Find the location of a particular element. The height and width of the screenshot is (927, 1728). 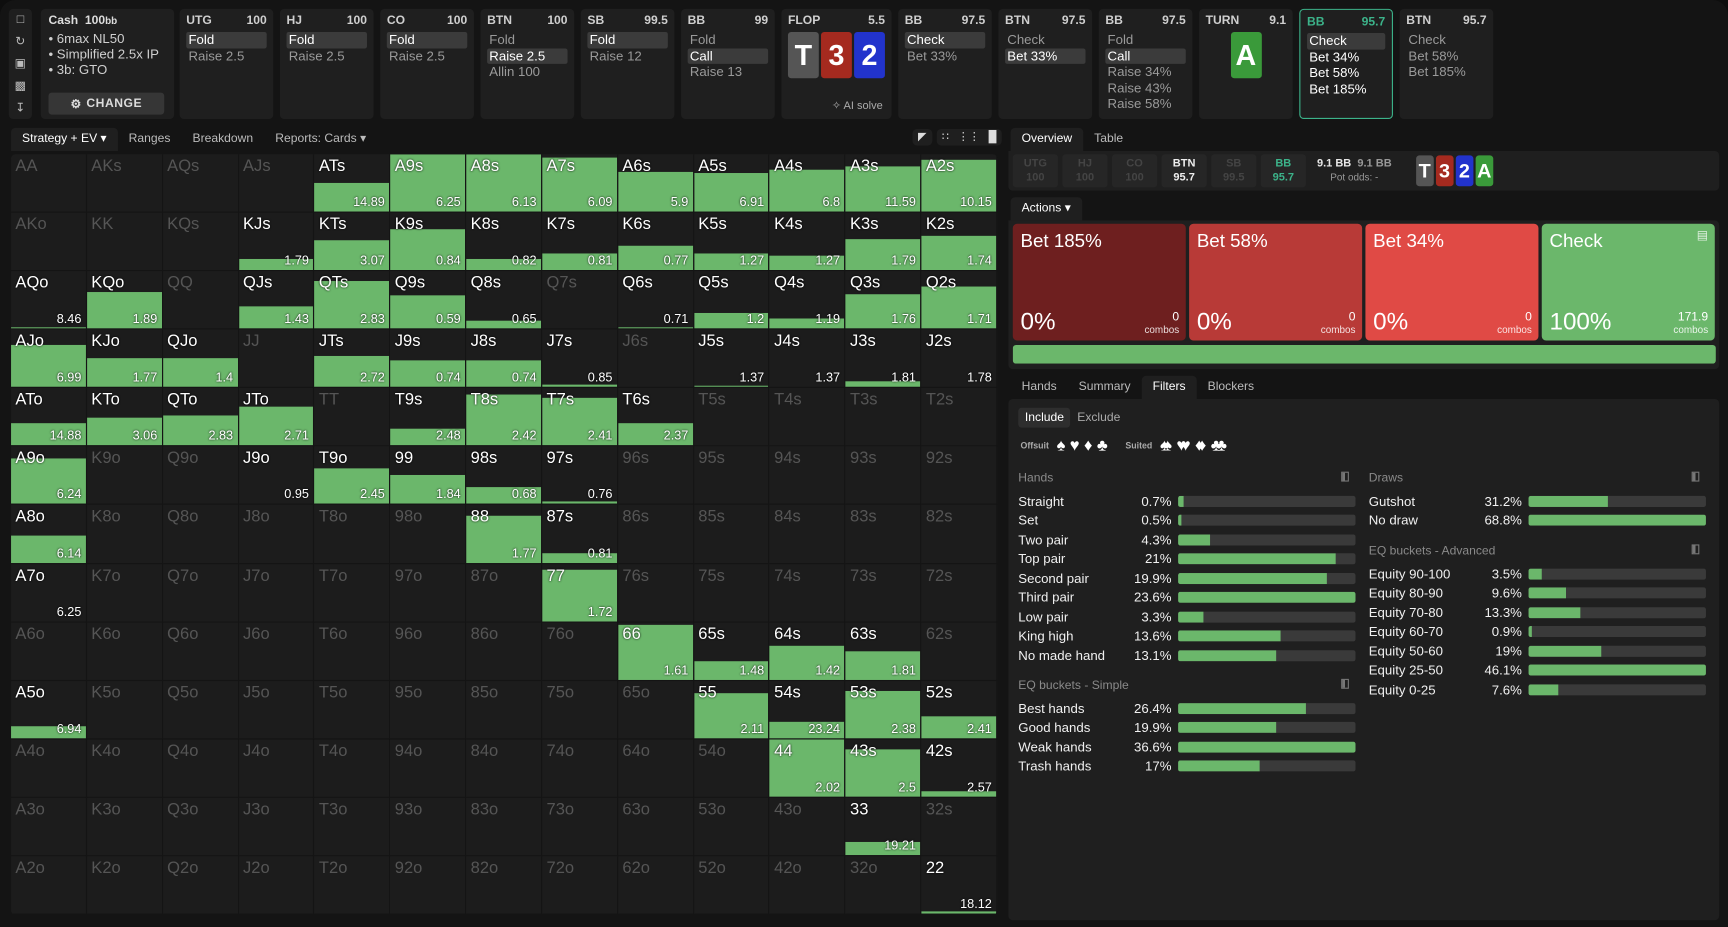

filter-row: Best hands 26.4% is located at coordinates (1187, 708).